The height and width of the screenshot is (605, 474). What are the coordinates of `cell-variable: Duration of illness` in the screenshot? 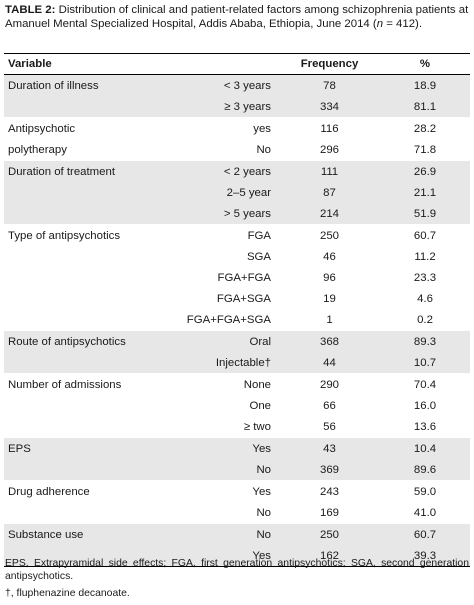 It's located at (89, 85).